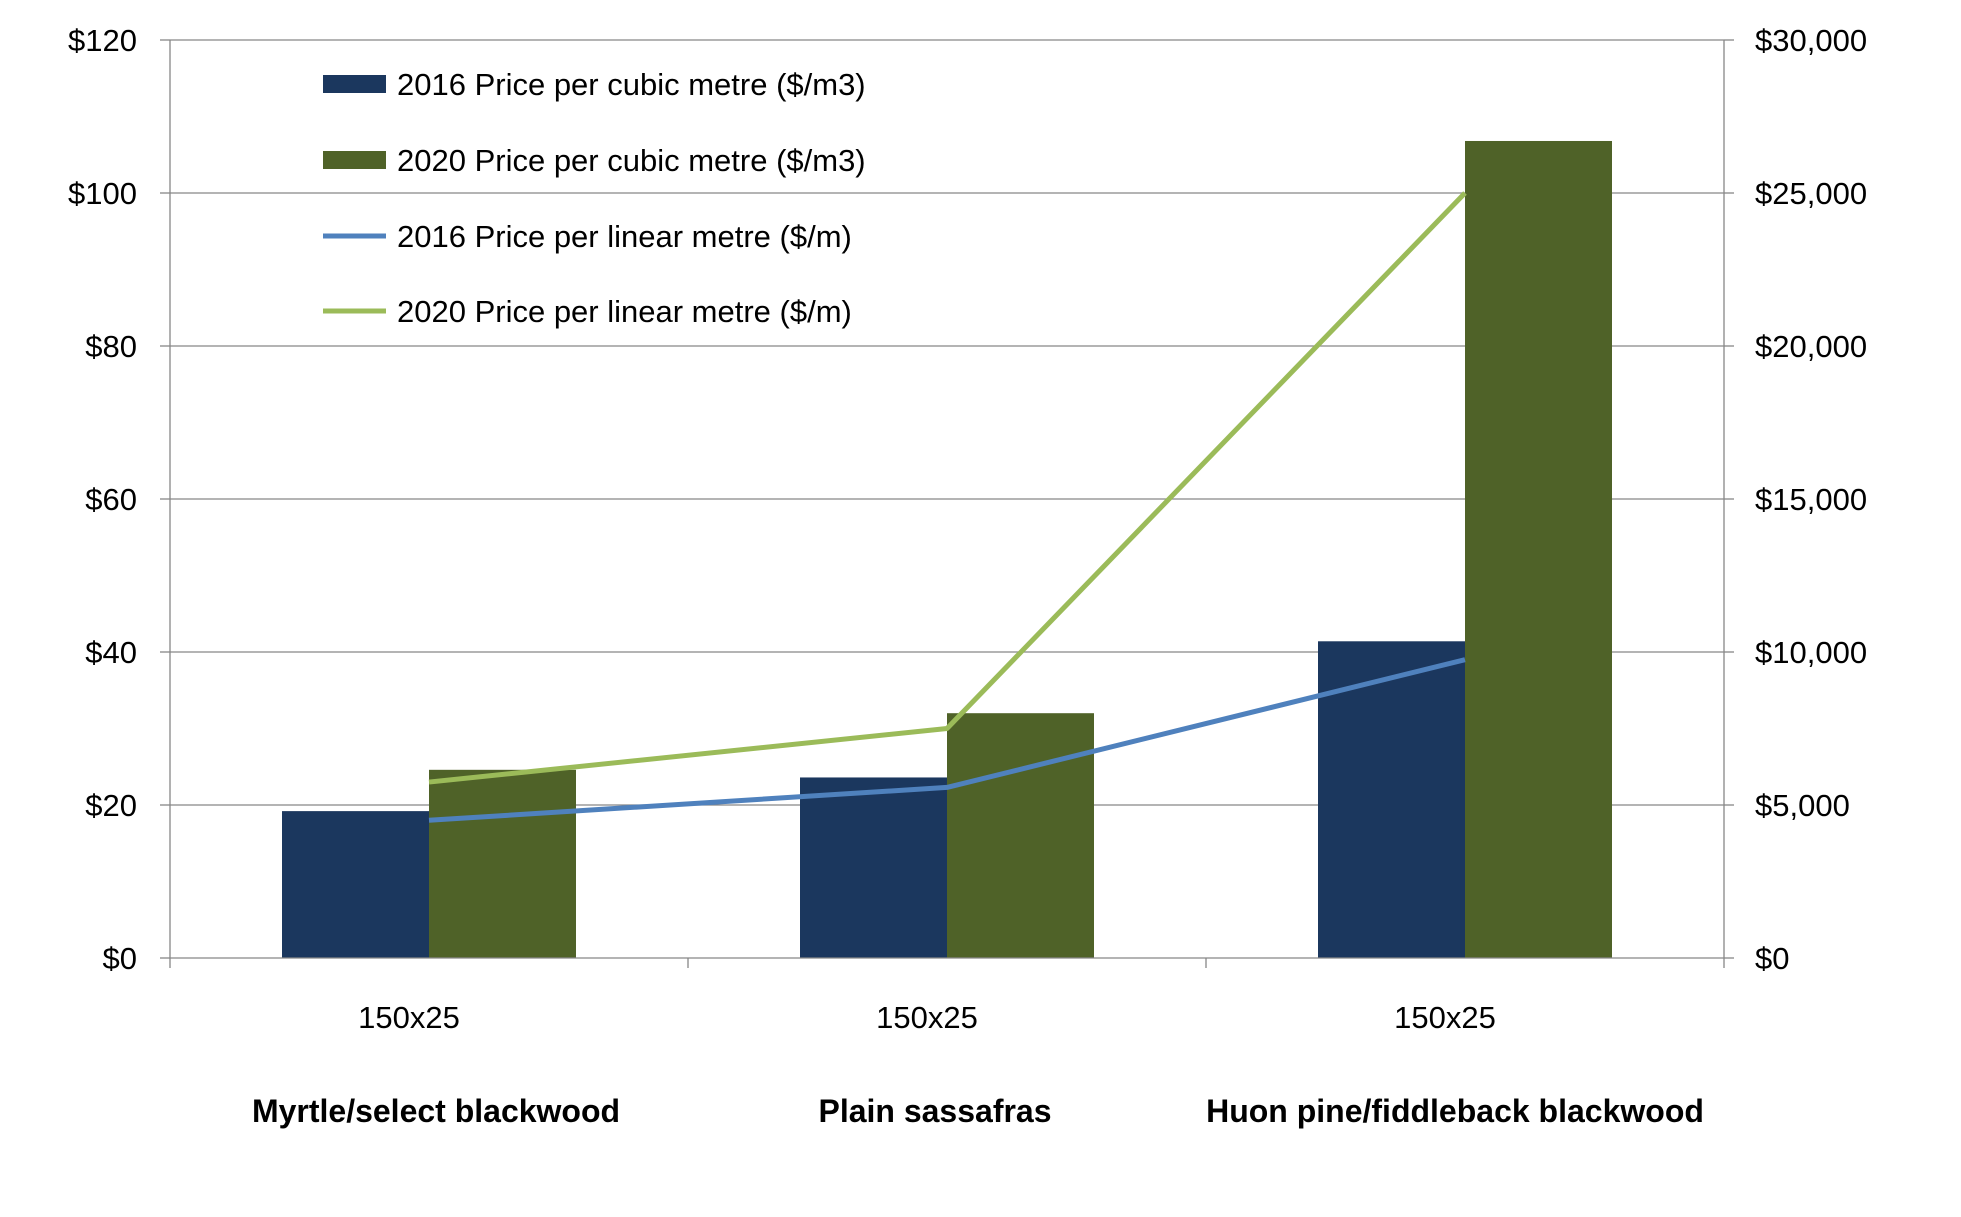 The image size is (1961, 1217). What do you see at coordinates (631, 160) in the screenshot?
I see `legend-label: 2020 Price per cubic metre ($/m3)` at bounding box center [631, 160].